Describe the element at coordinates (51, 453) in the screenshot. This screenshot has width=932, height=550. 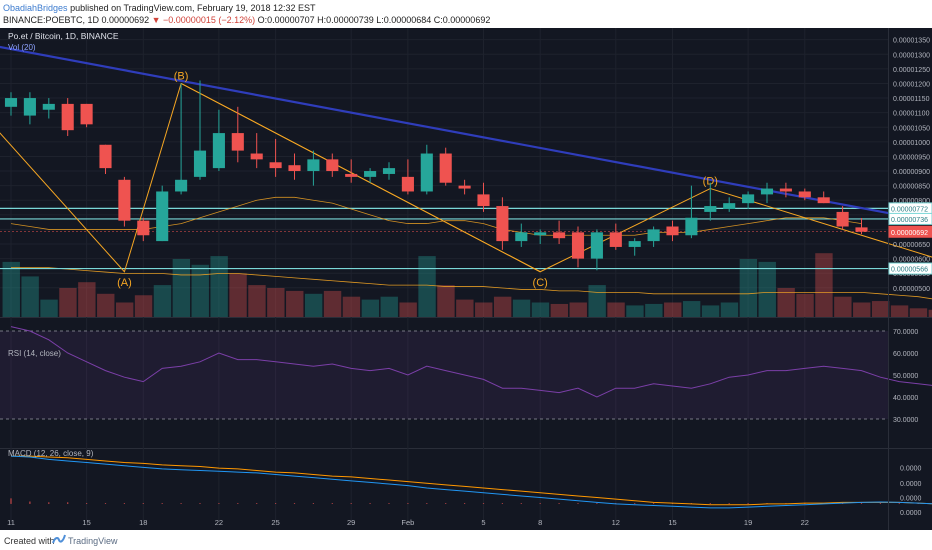
I see `macd-legend: MACD (12, 26, close, 9)` at that location.